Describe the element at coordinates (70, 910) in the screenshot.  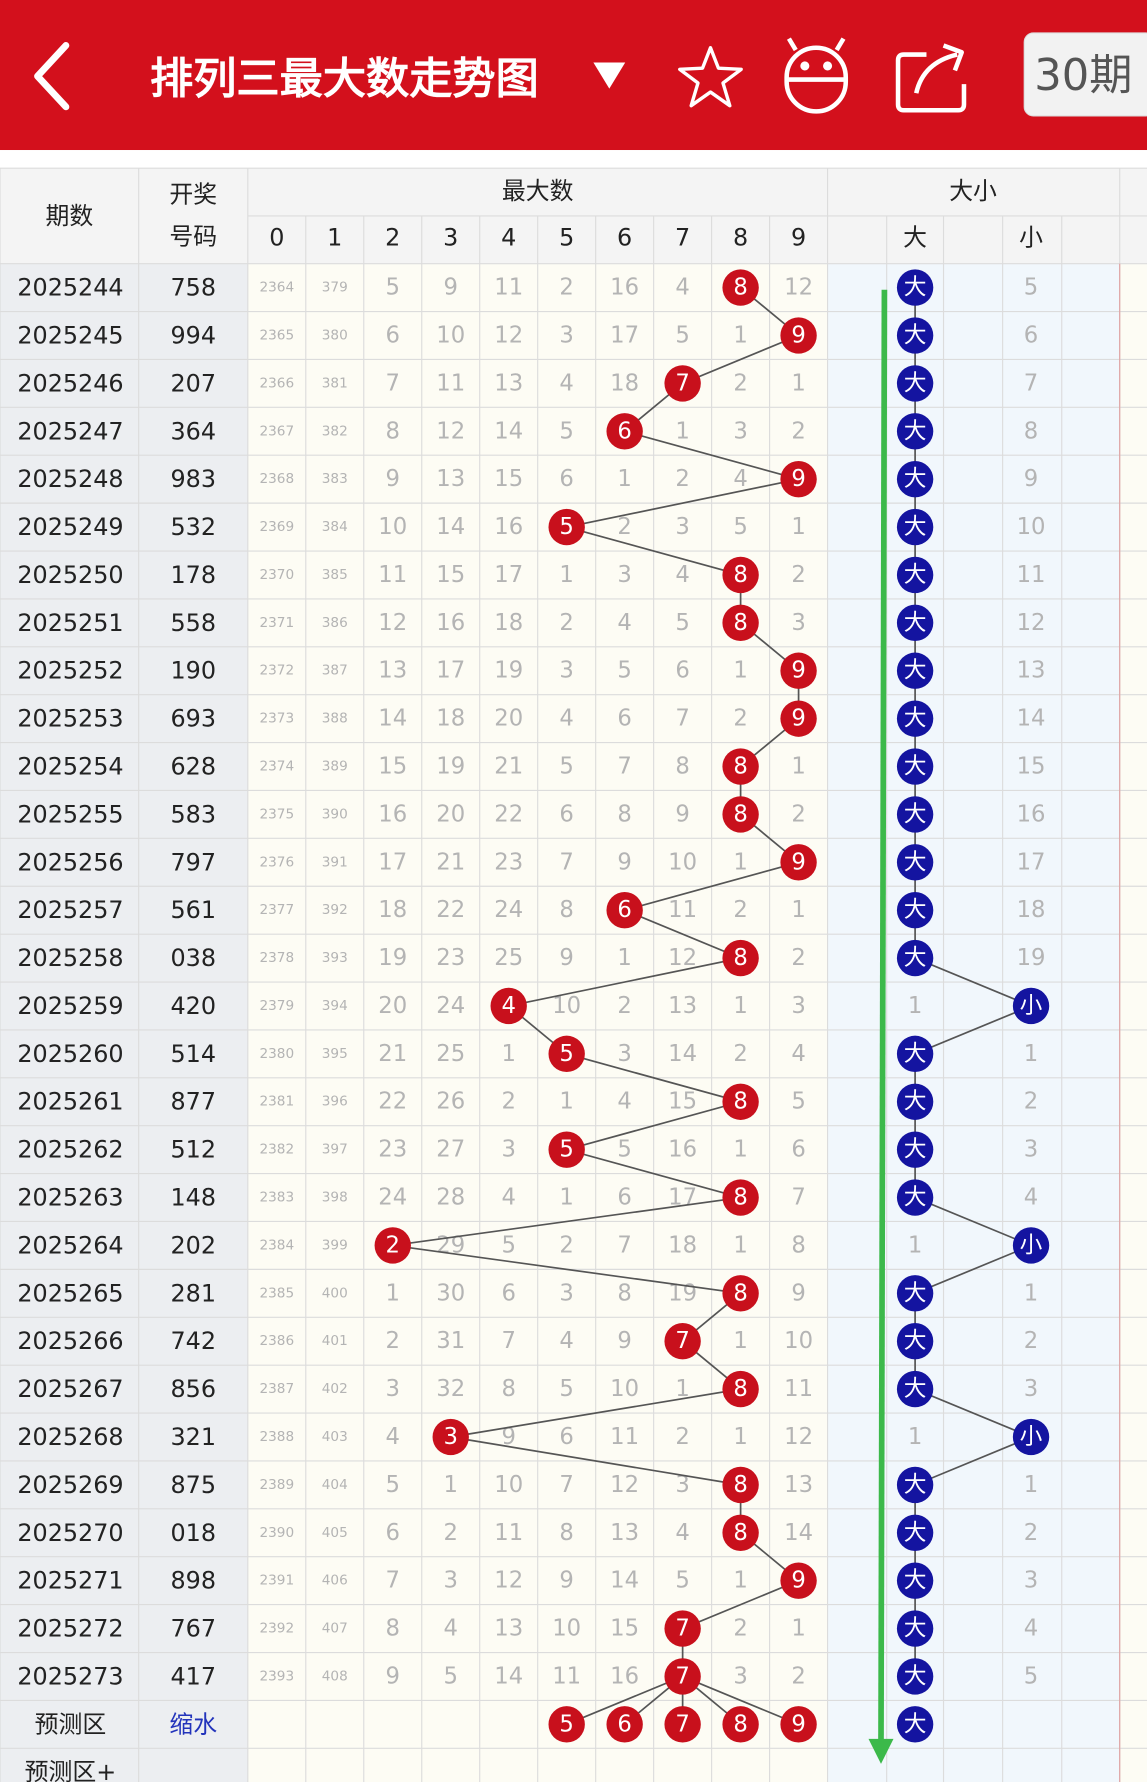
I see `issue: 2025257` at that location.